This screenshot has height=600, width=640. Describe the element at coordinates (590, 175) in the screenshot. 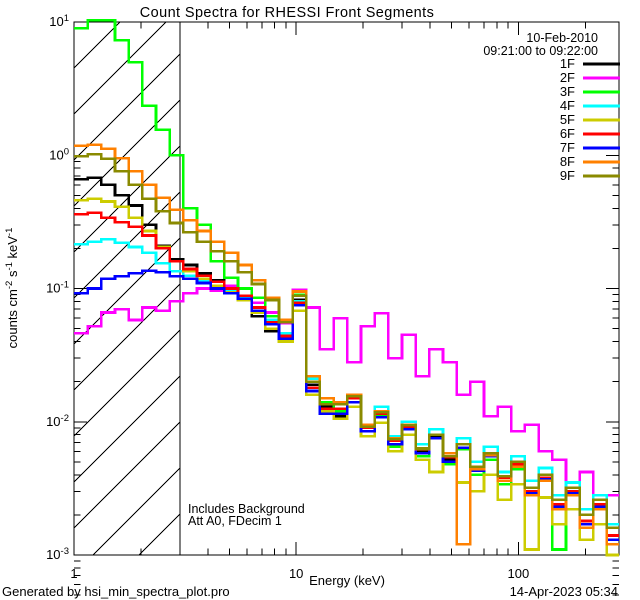

I see `legend-item-9F: 9F` at that location.